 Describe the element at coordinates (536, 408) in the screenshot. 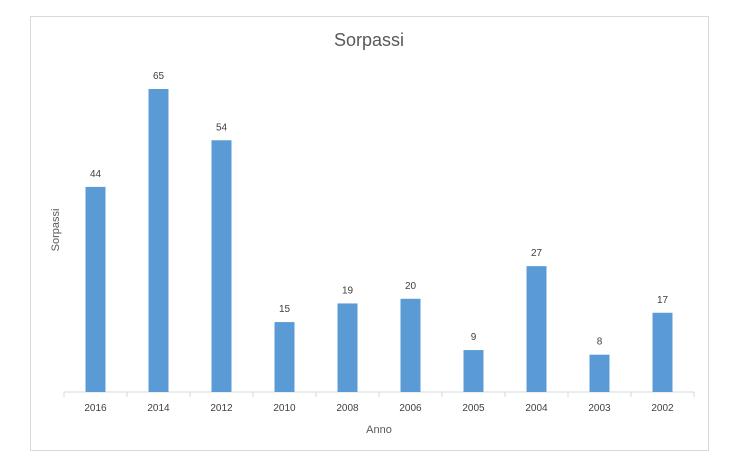

I see `x-tick-label-2004: 2004` at that location.